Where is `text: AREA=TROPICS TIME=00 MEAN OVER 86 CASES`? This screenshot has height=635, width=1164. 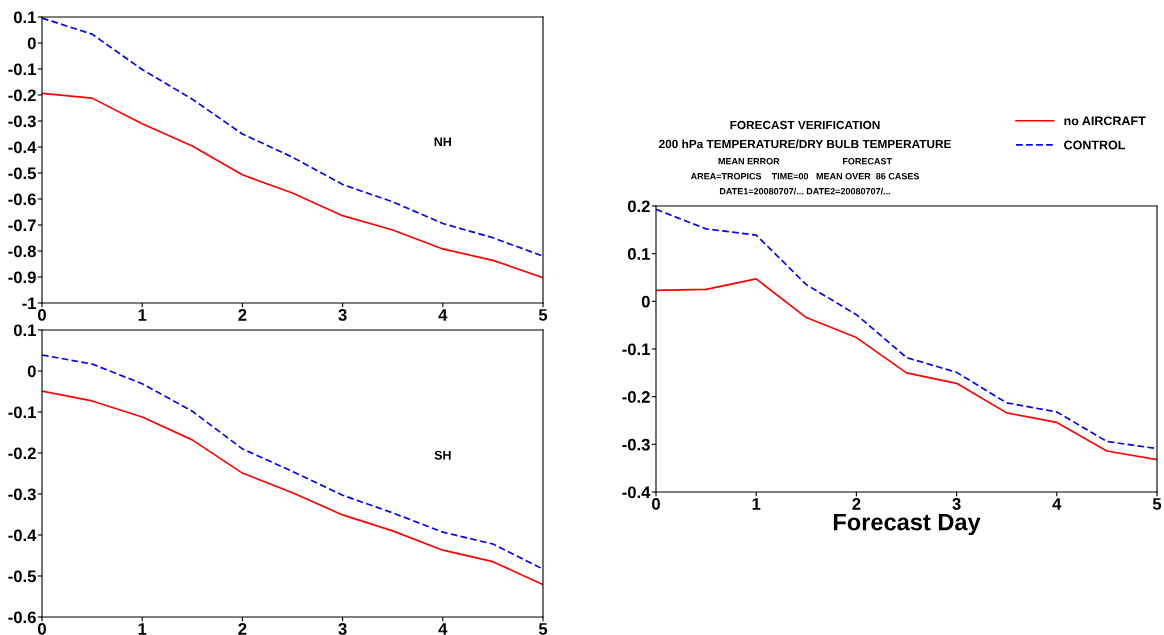
text: AREA=TROPICS TIME=00 MEAN OVER 86 CASES is located at coordinates (805, 176).